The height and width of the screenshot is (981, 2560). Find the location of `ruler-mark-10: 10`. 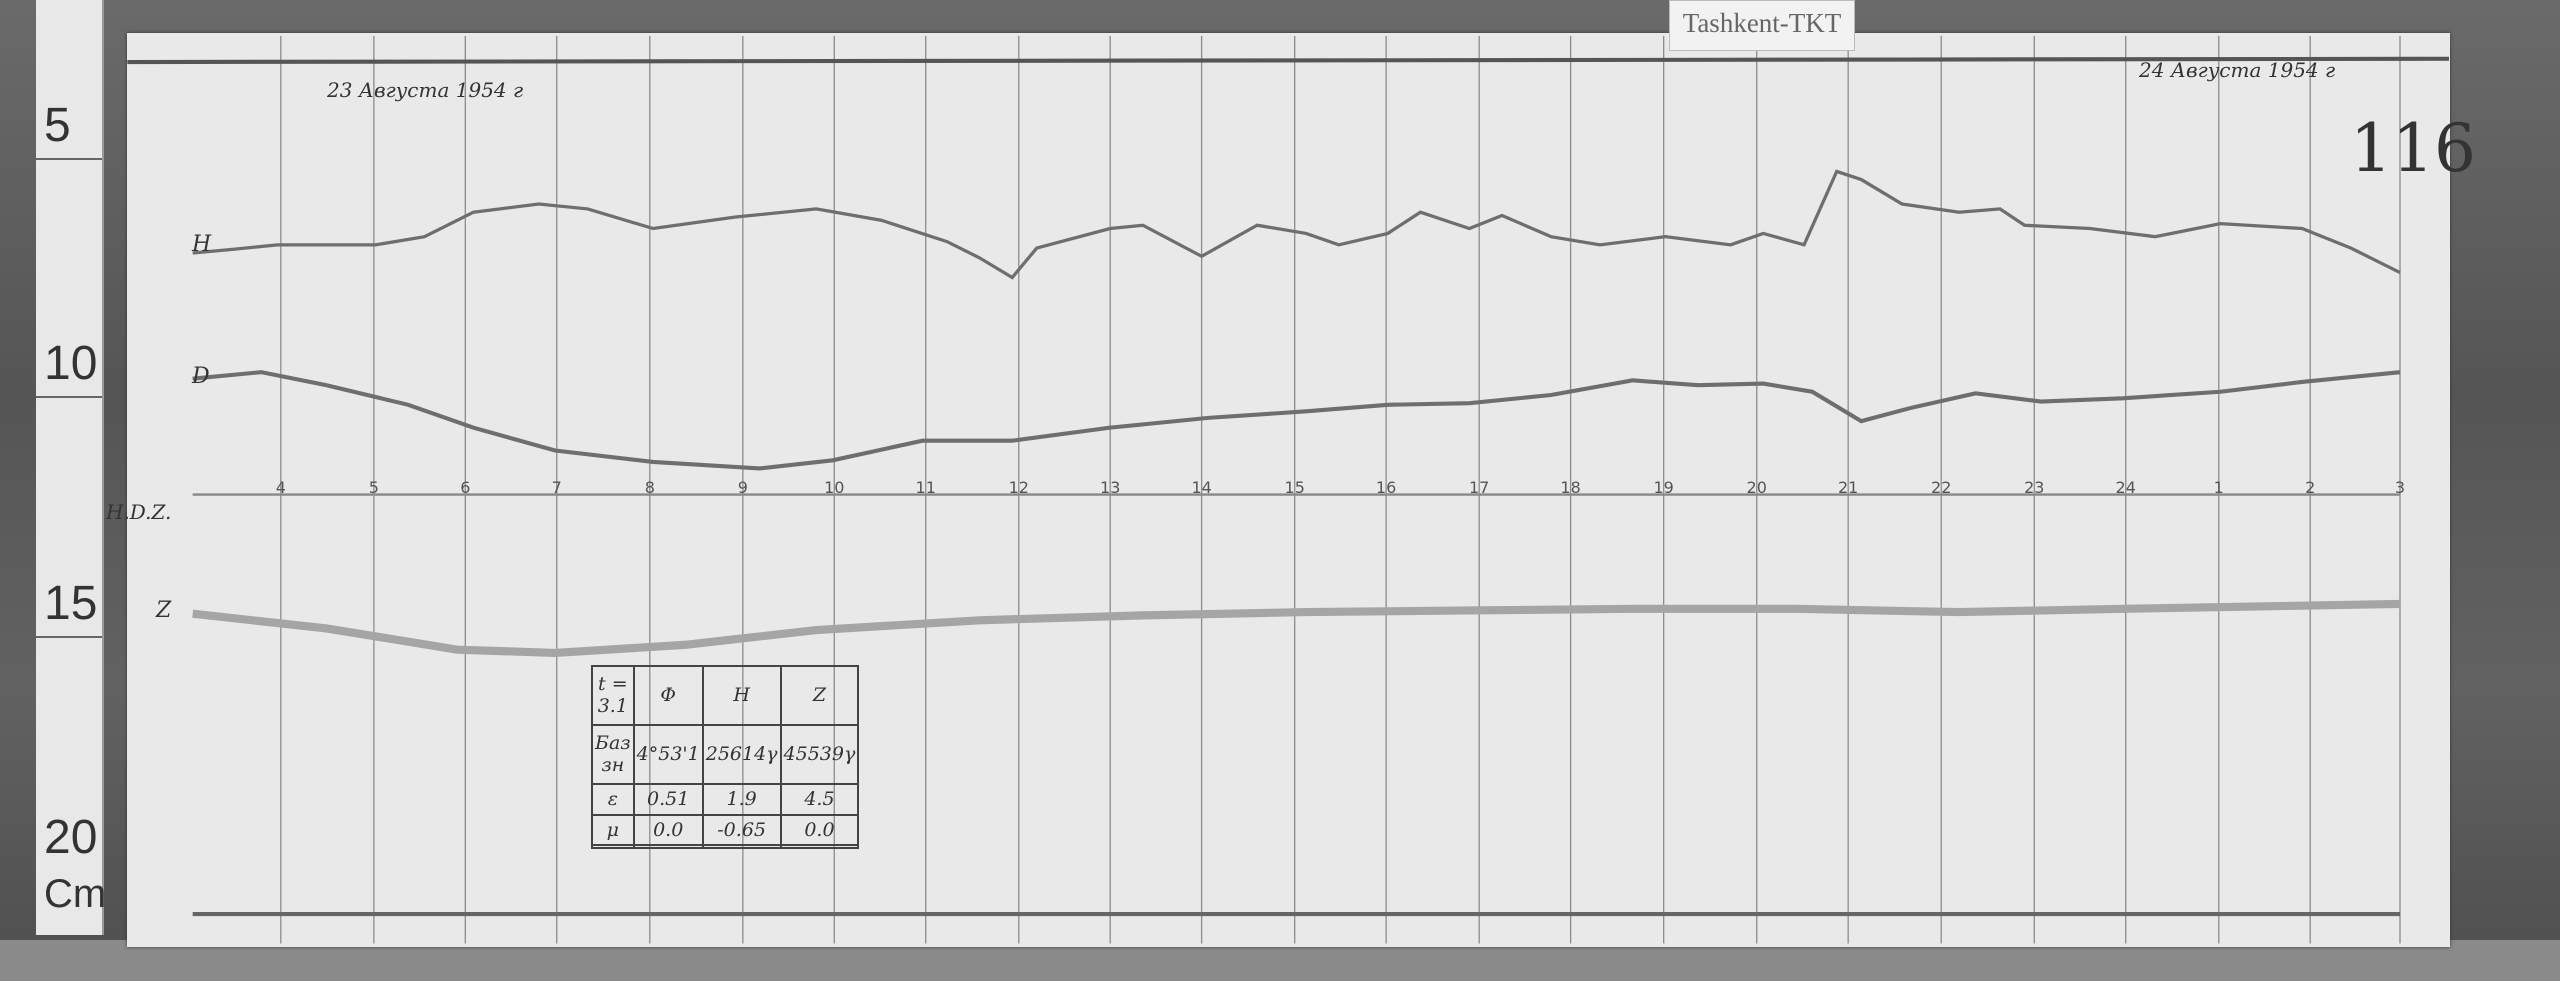

ruler-mark-10: 10 is located at coordinates (71, 363).